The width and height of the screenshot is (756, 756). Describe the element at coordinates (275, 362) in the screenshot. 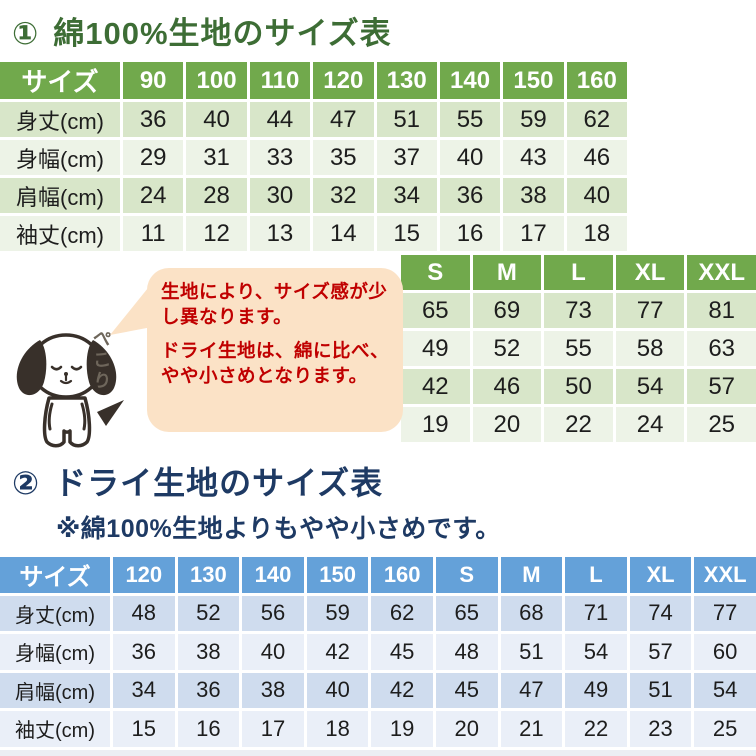

I see `bubble-note-dry-fabric: ドライ生地は、綿に比べ、やや小さめとなります。` at that location.